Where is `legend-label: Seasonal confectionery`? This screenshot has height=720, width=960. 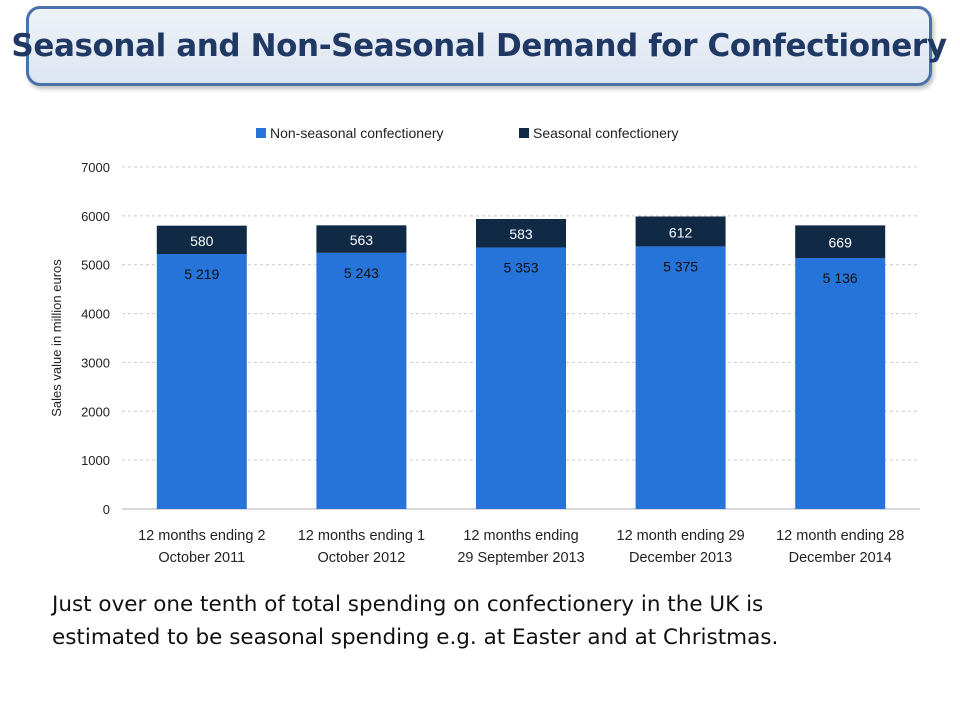
legend-label: Seasonal confectionery is located at coordinates (606, 133).